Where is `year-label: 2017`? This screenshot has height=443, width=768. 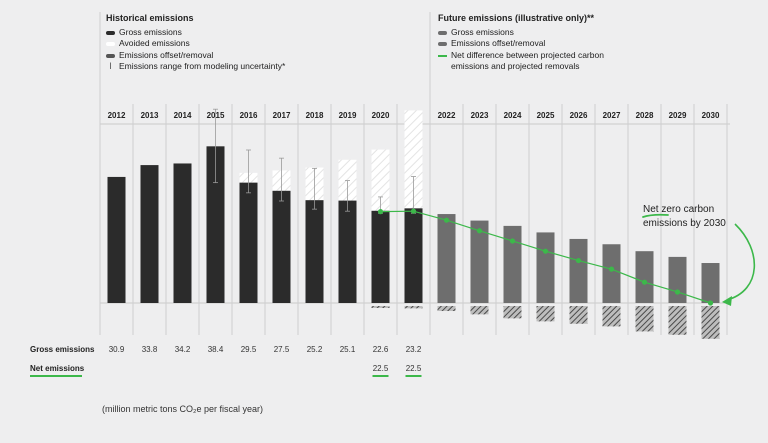
year-label: 2017 is located at coordinates (282, 115).